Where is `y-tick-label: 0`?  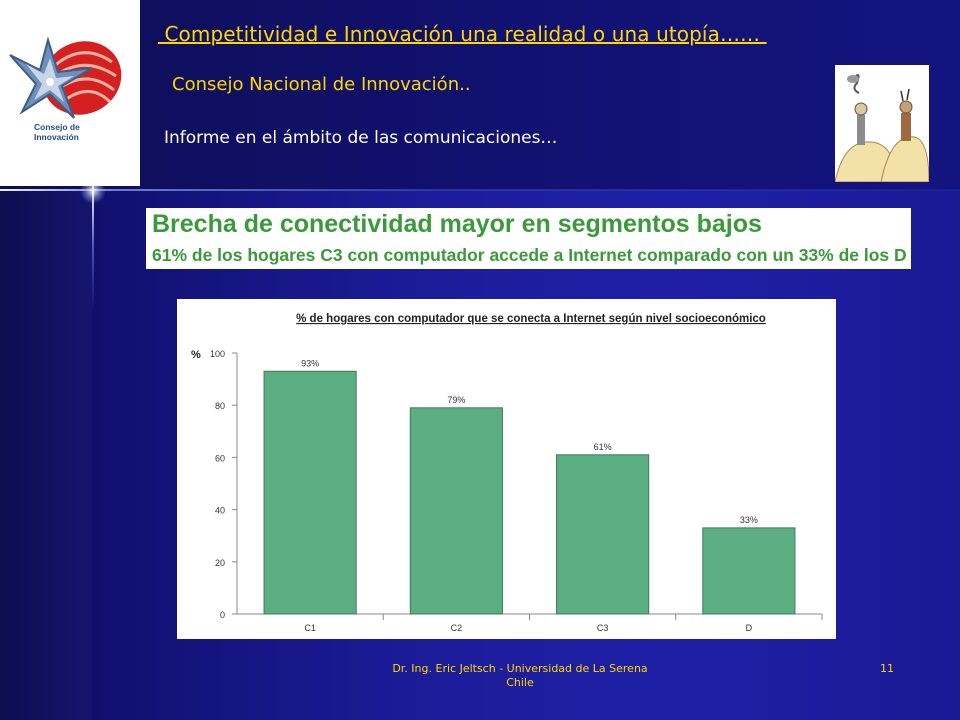 y-tick-label: 0 is located at coordinates (222, 615).